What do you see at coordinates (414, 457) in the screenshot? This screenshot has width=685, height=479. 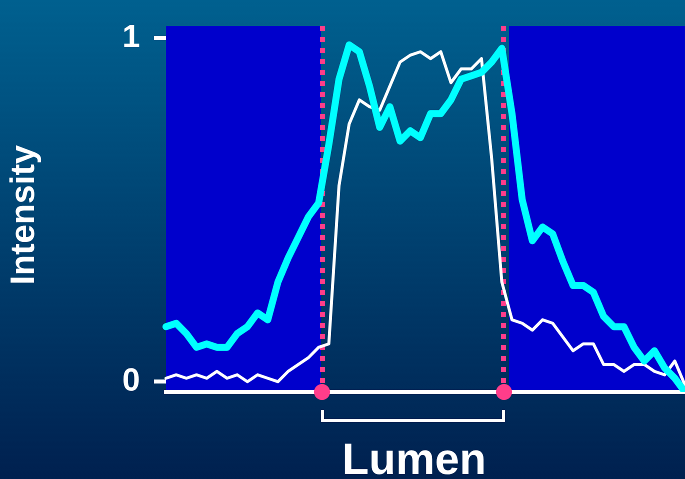 I see `text: Lumen` at bounding box center [414, 457].